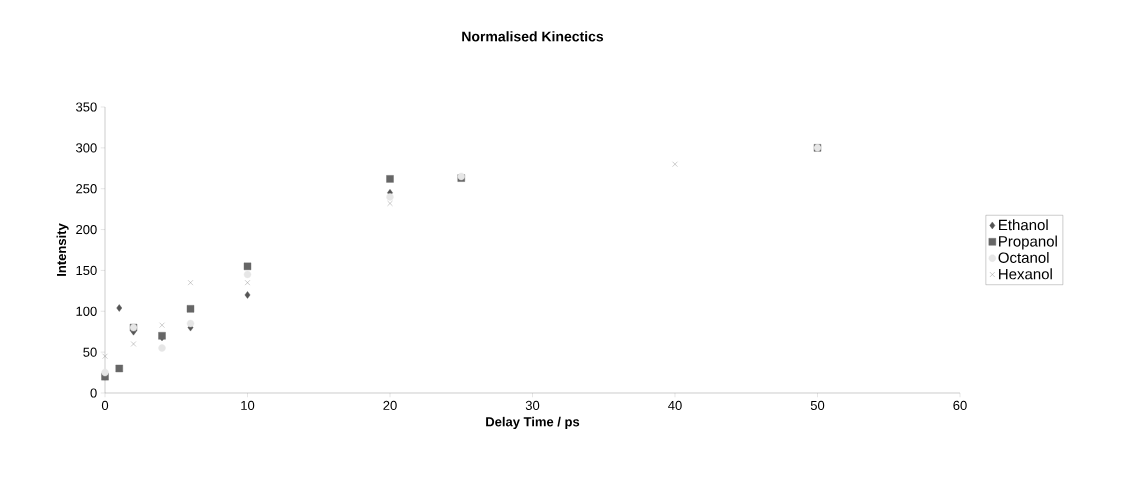  What do you see at coordinates (62, 249) in the screenshot?
I see `y-axis-title: Intensity` at bounding box center [62, 249].